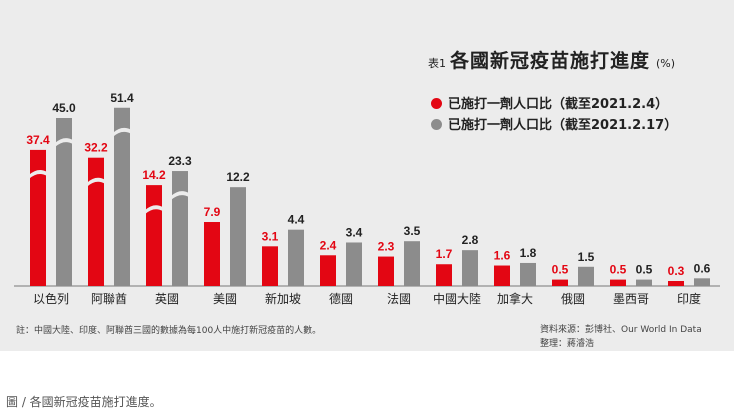 The width and height of the screenshot is (734, 413). Describe the element at coordinates (296, 220) in the screenshot. I see `data-label: 4.4` at that location.